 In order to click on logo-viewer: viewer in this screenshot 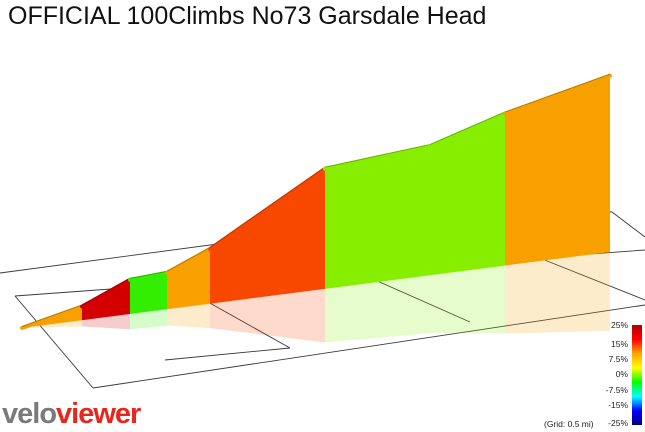, I will do `click(98, 414)`.